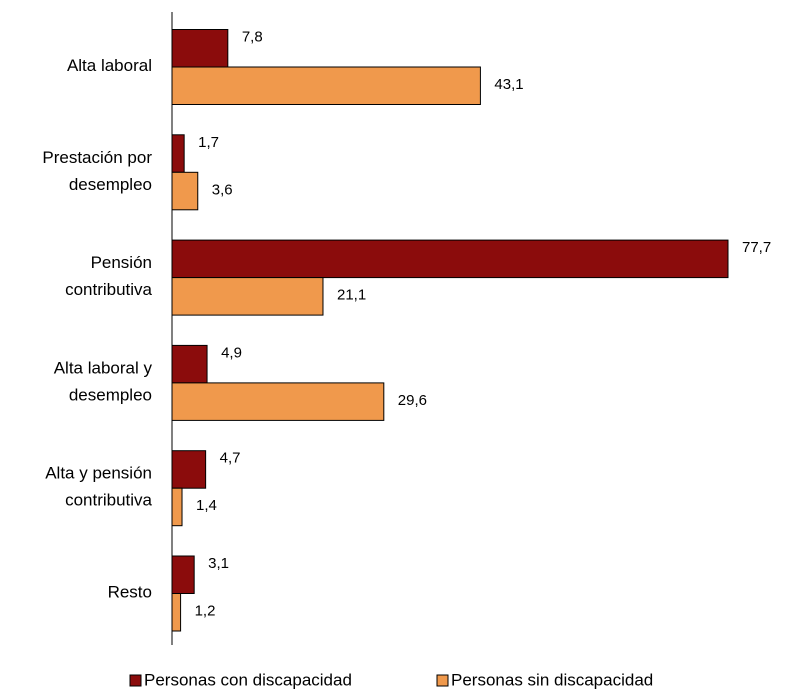 The width and height of the screenshot is (806, 691). What do you see at coordinates (222, 189) in the screenshot?
I see `value-label: 3,6` at bounding box center [222, 189].